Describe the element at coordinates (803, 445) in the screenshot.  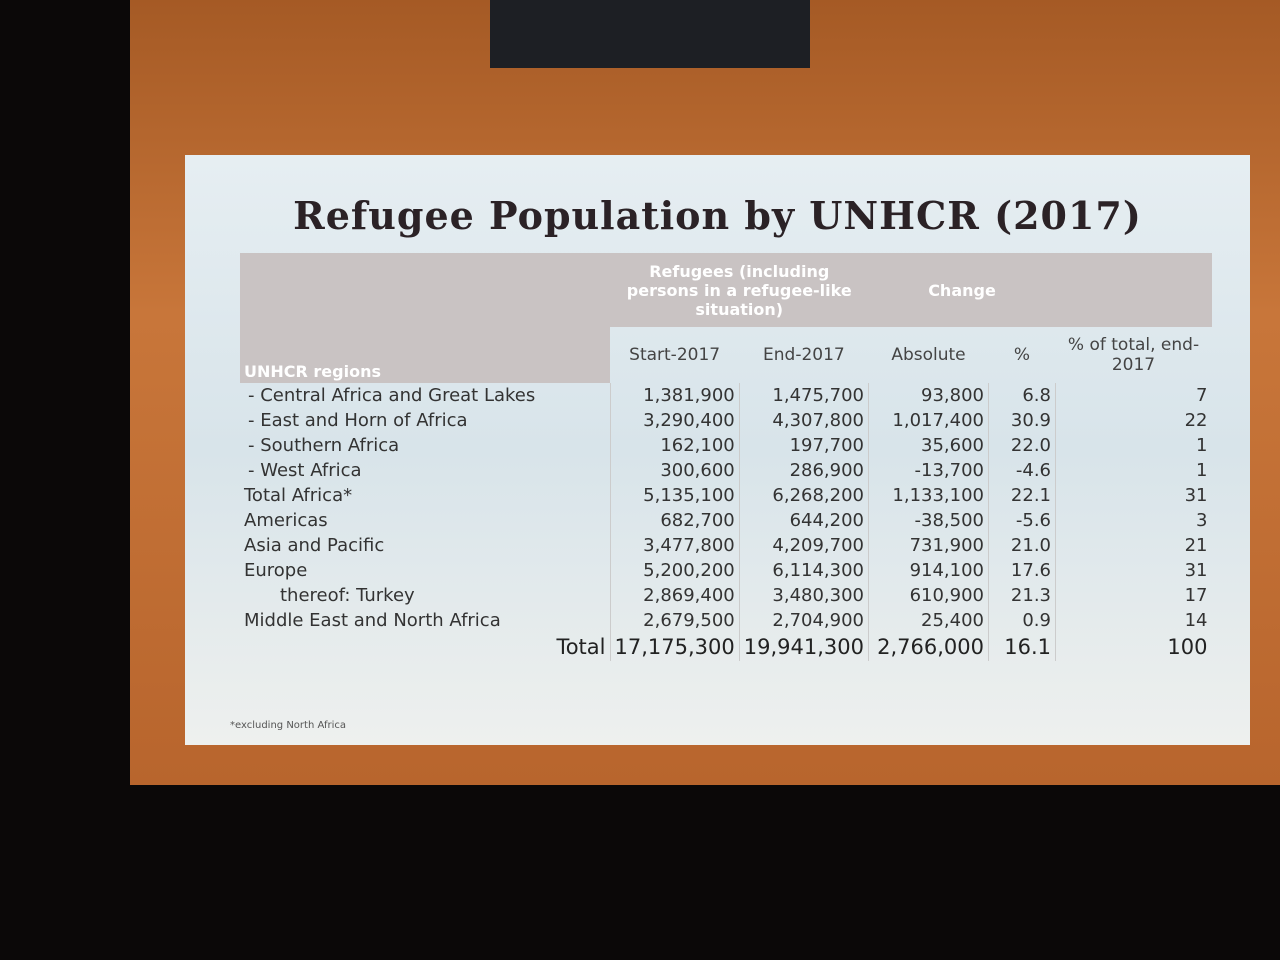
I see `table-cell: 197,700` at that location.